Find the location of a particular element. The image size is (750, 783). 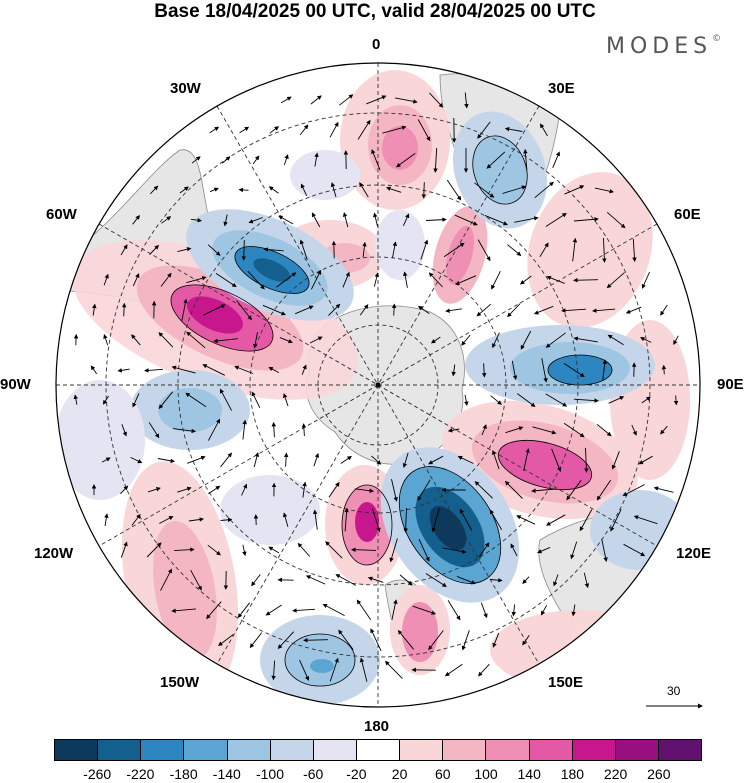

lon-label-180: 180 is located at coordinates (377, 726).